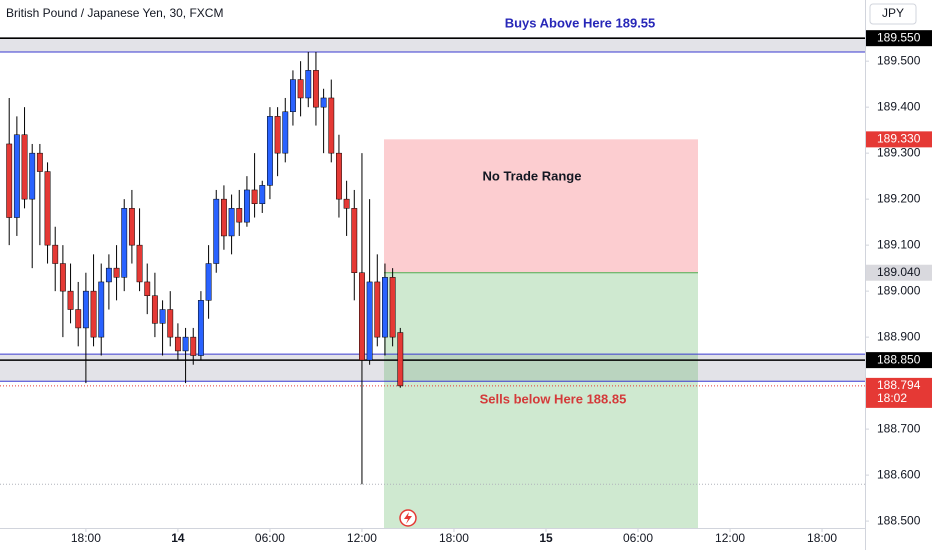 This screenshot has height=550, width=932. I want to click on price-label: 188.850, so click(899, 359).